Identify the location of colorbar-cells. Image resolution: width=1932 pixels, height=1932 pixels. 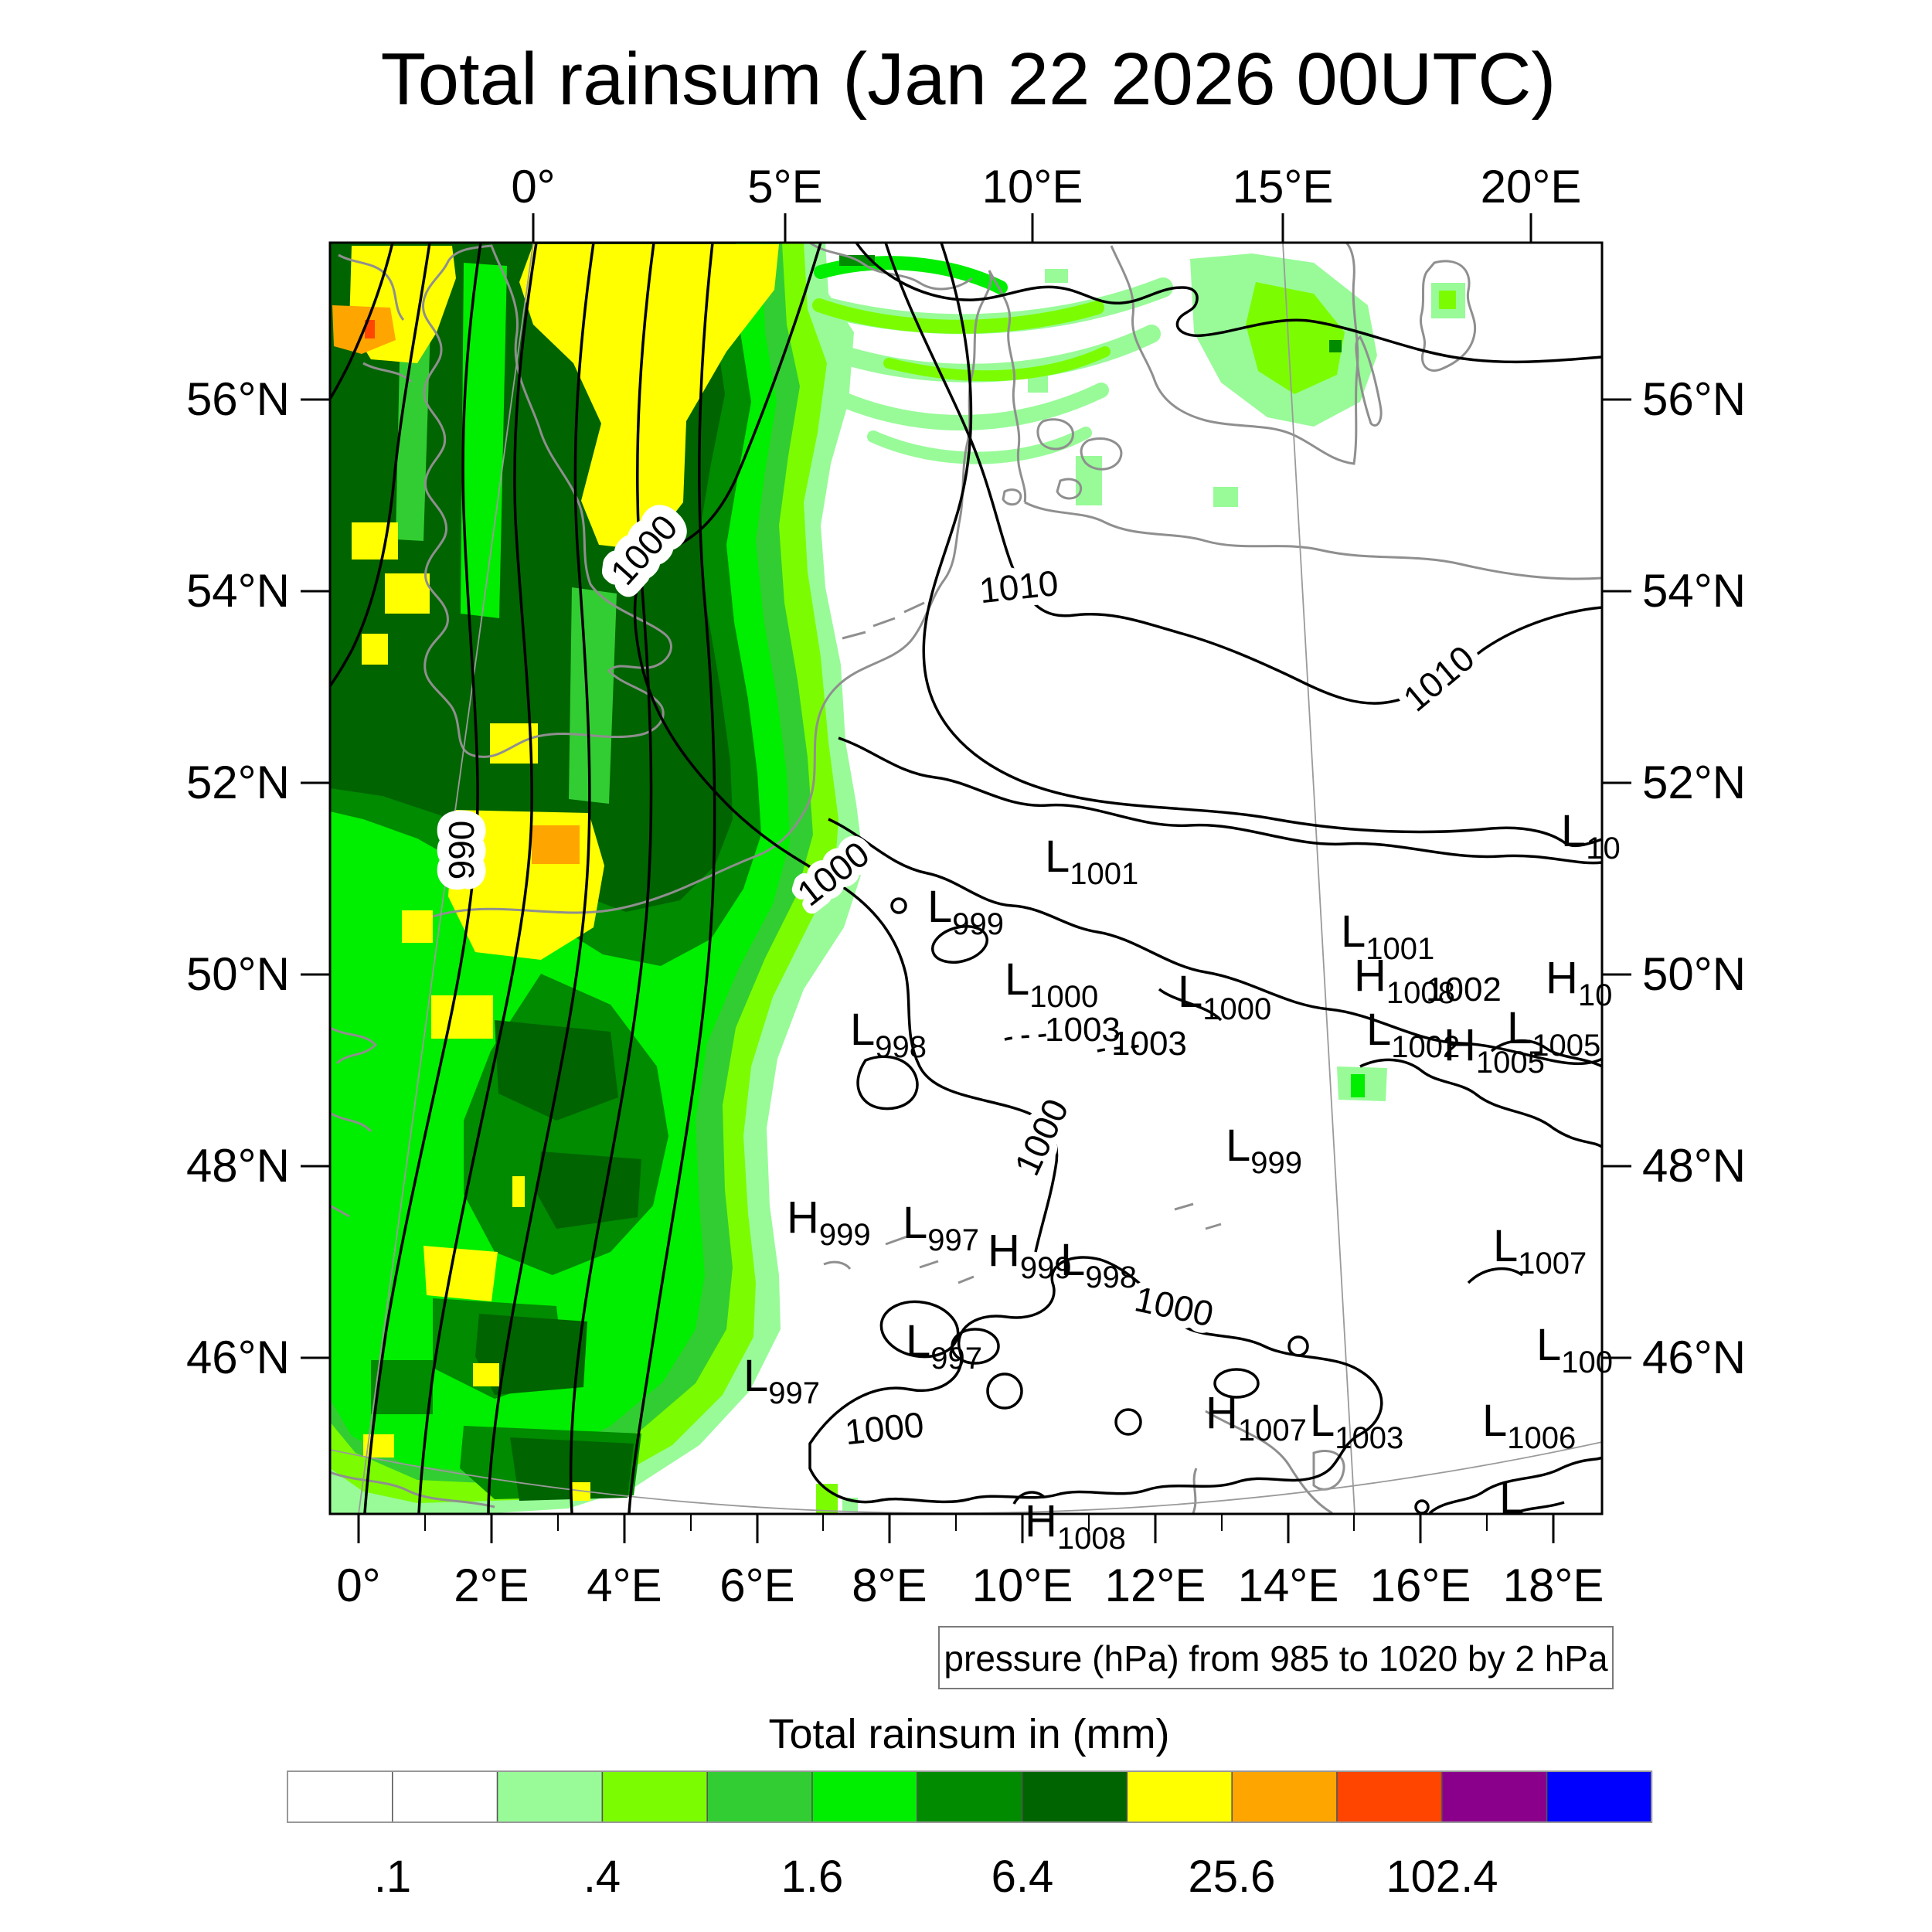
(970, 1797).